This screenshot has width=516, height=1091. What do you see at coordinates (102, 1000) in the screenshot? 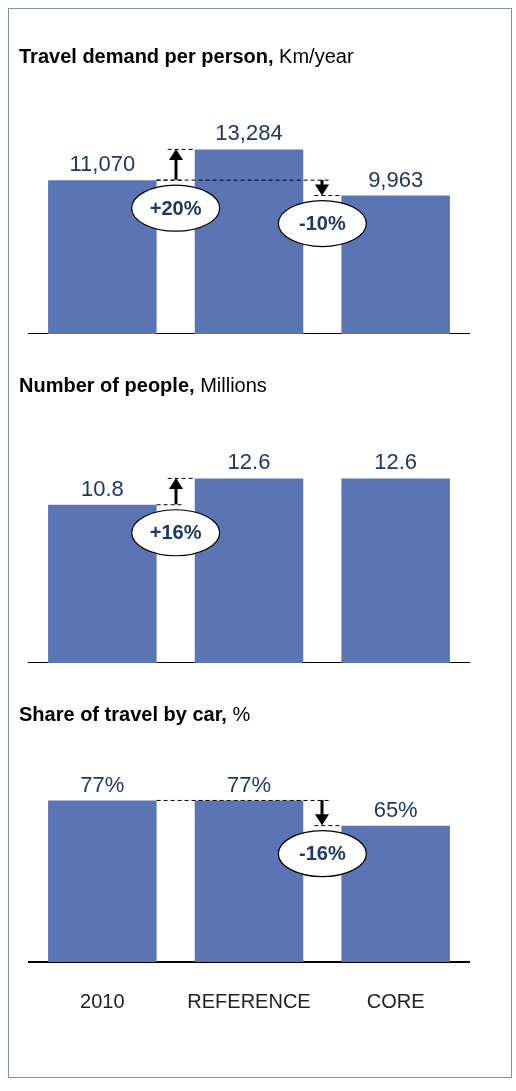
I see `x-tick-label: 2010` at bounding box center [102, 1000].